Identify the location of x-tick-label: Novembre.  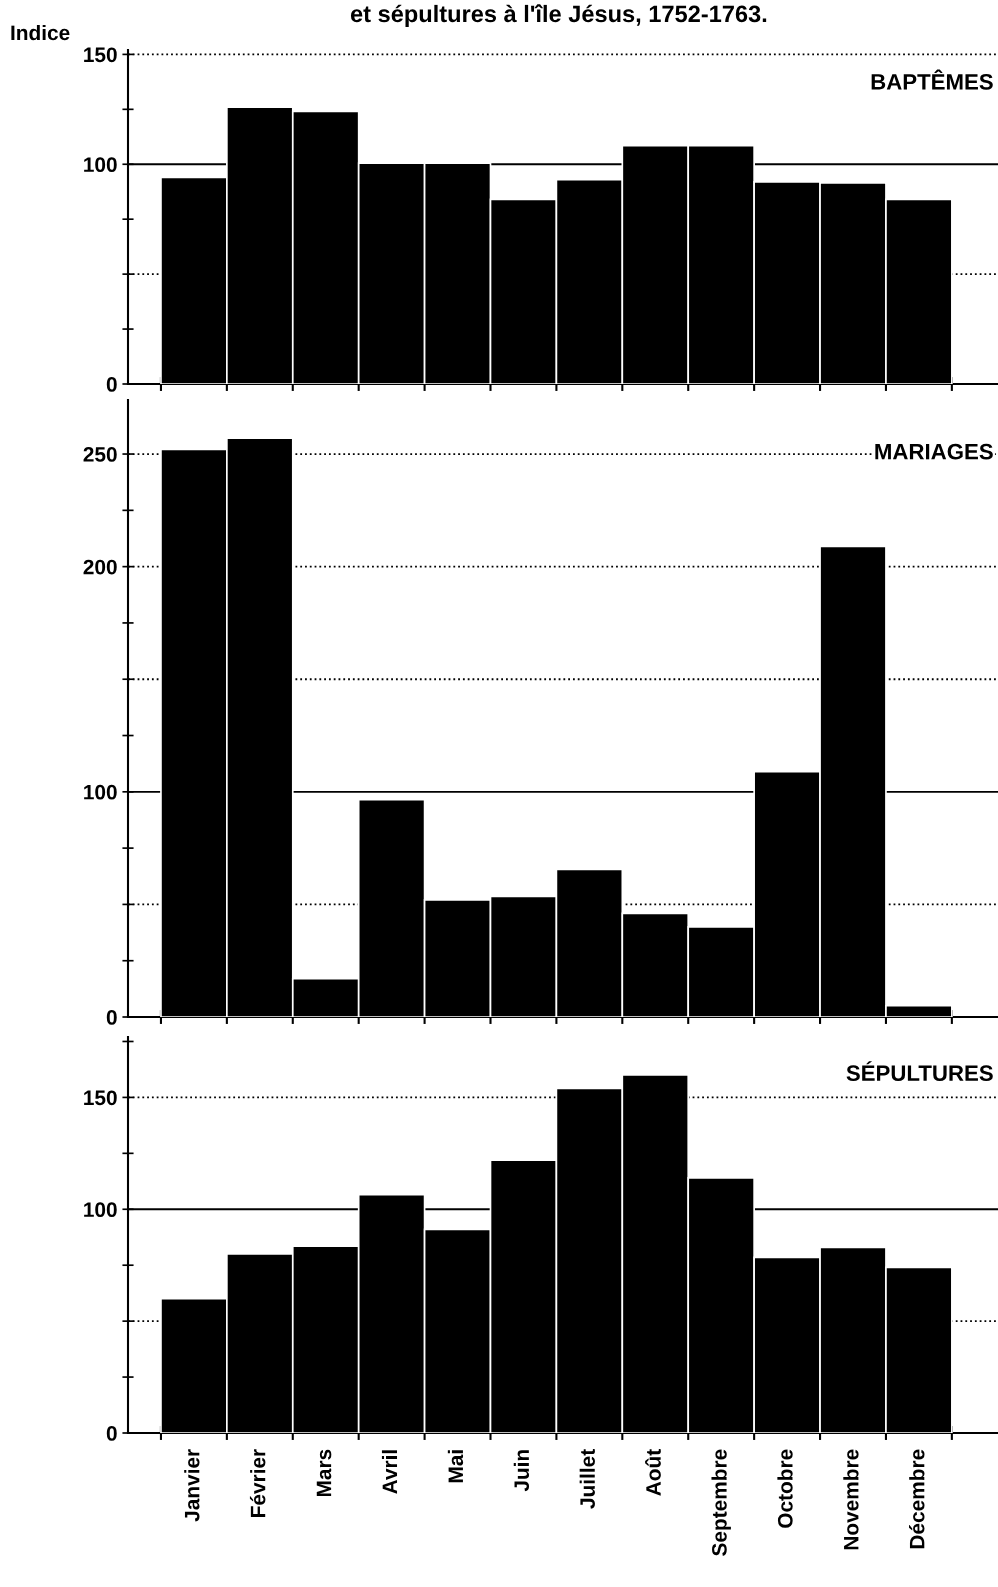
(851, 1499).